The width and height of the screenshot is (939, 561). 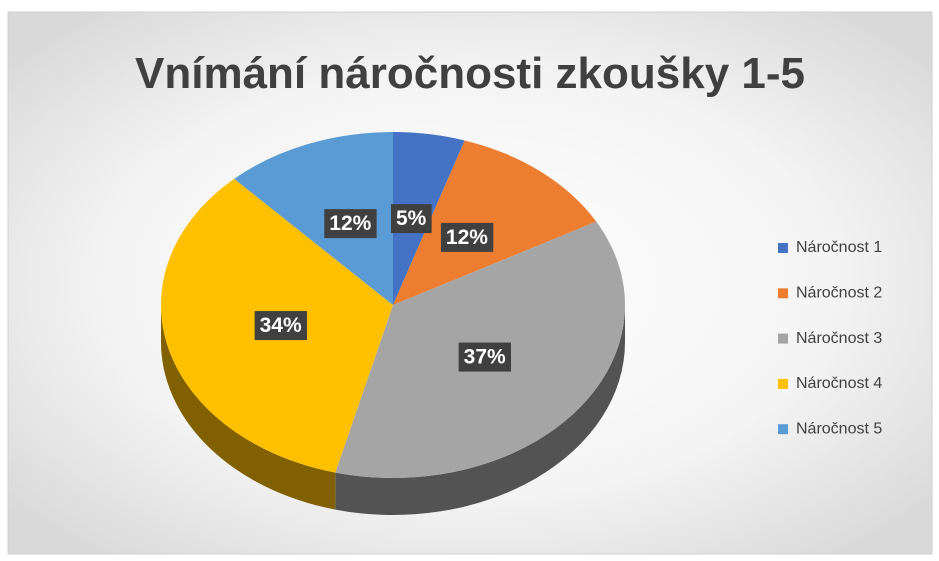 I want to click on value-label: 37%, so click(x=485, y=357).